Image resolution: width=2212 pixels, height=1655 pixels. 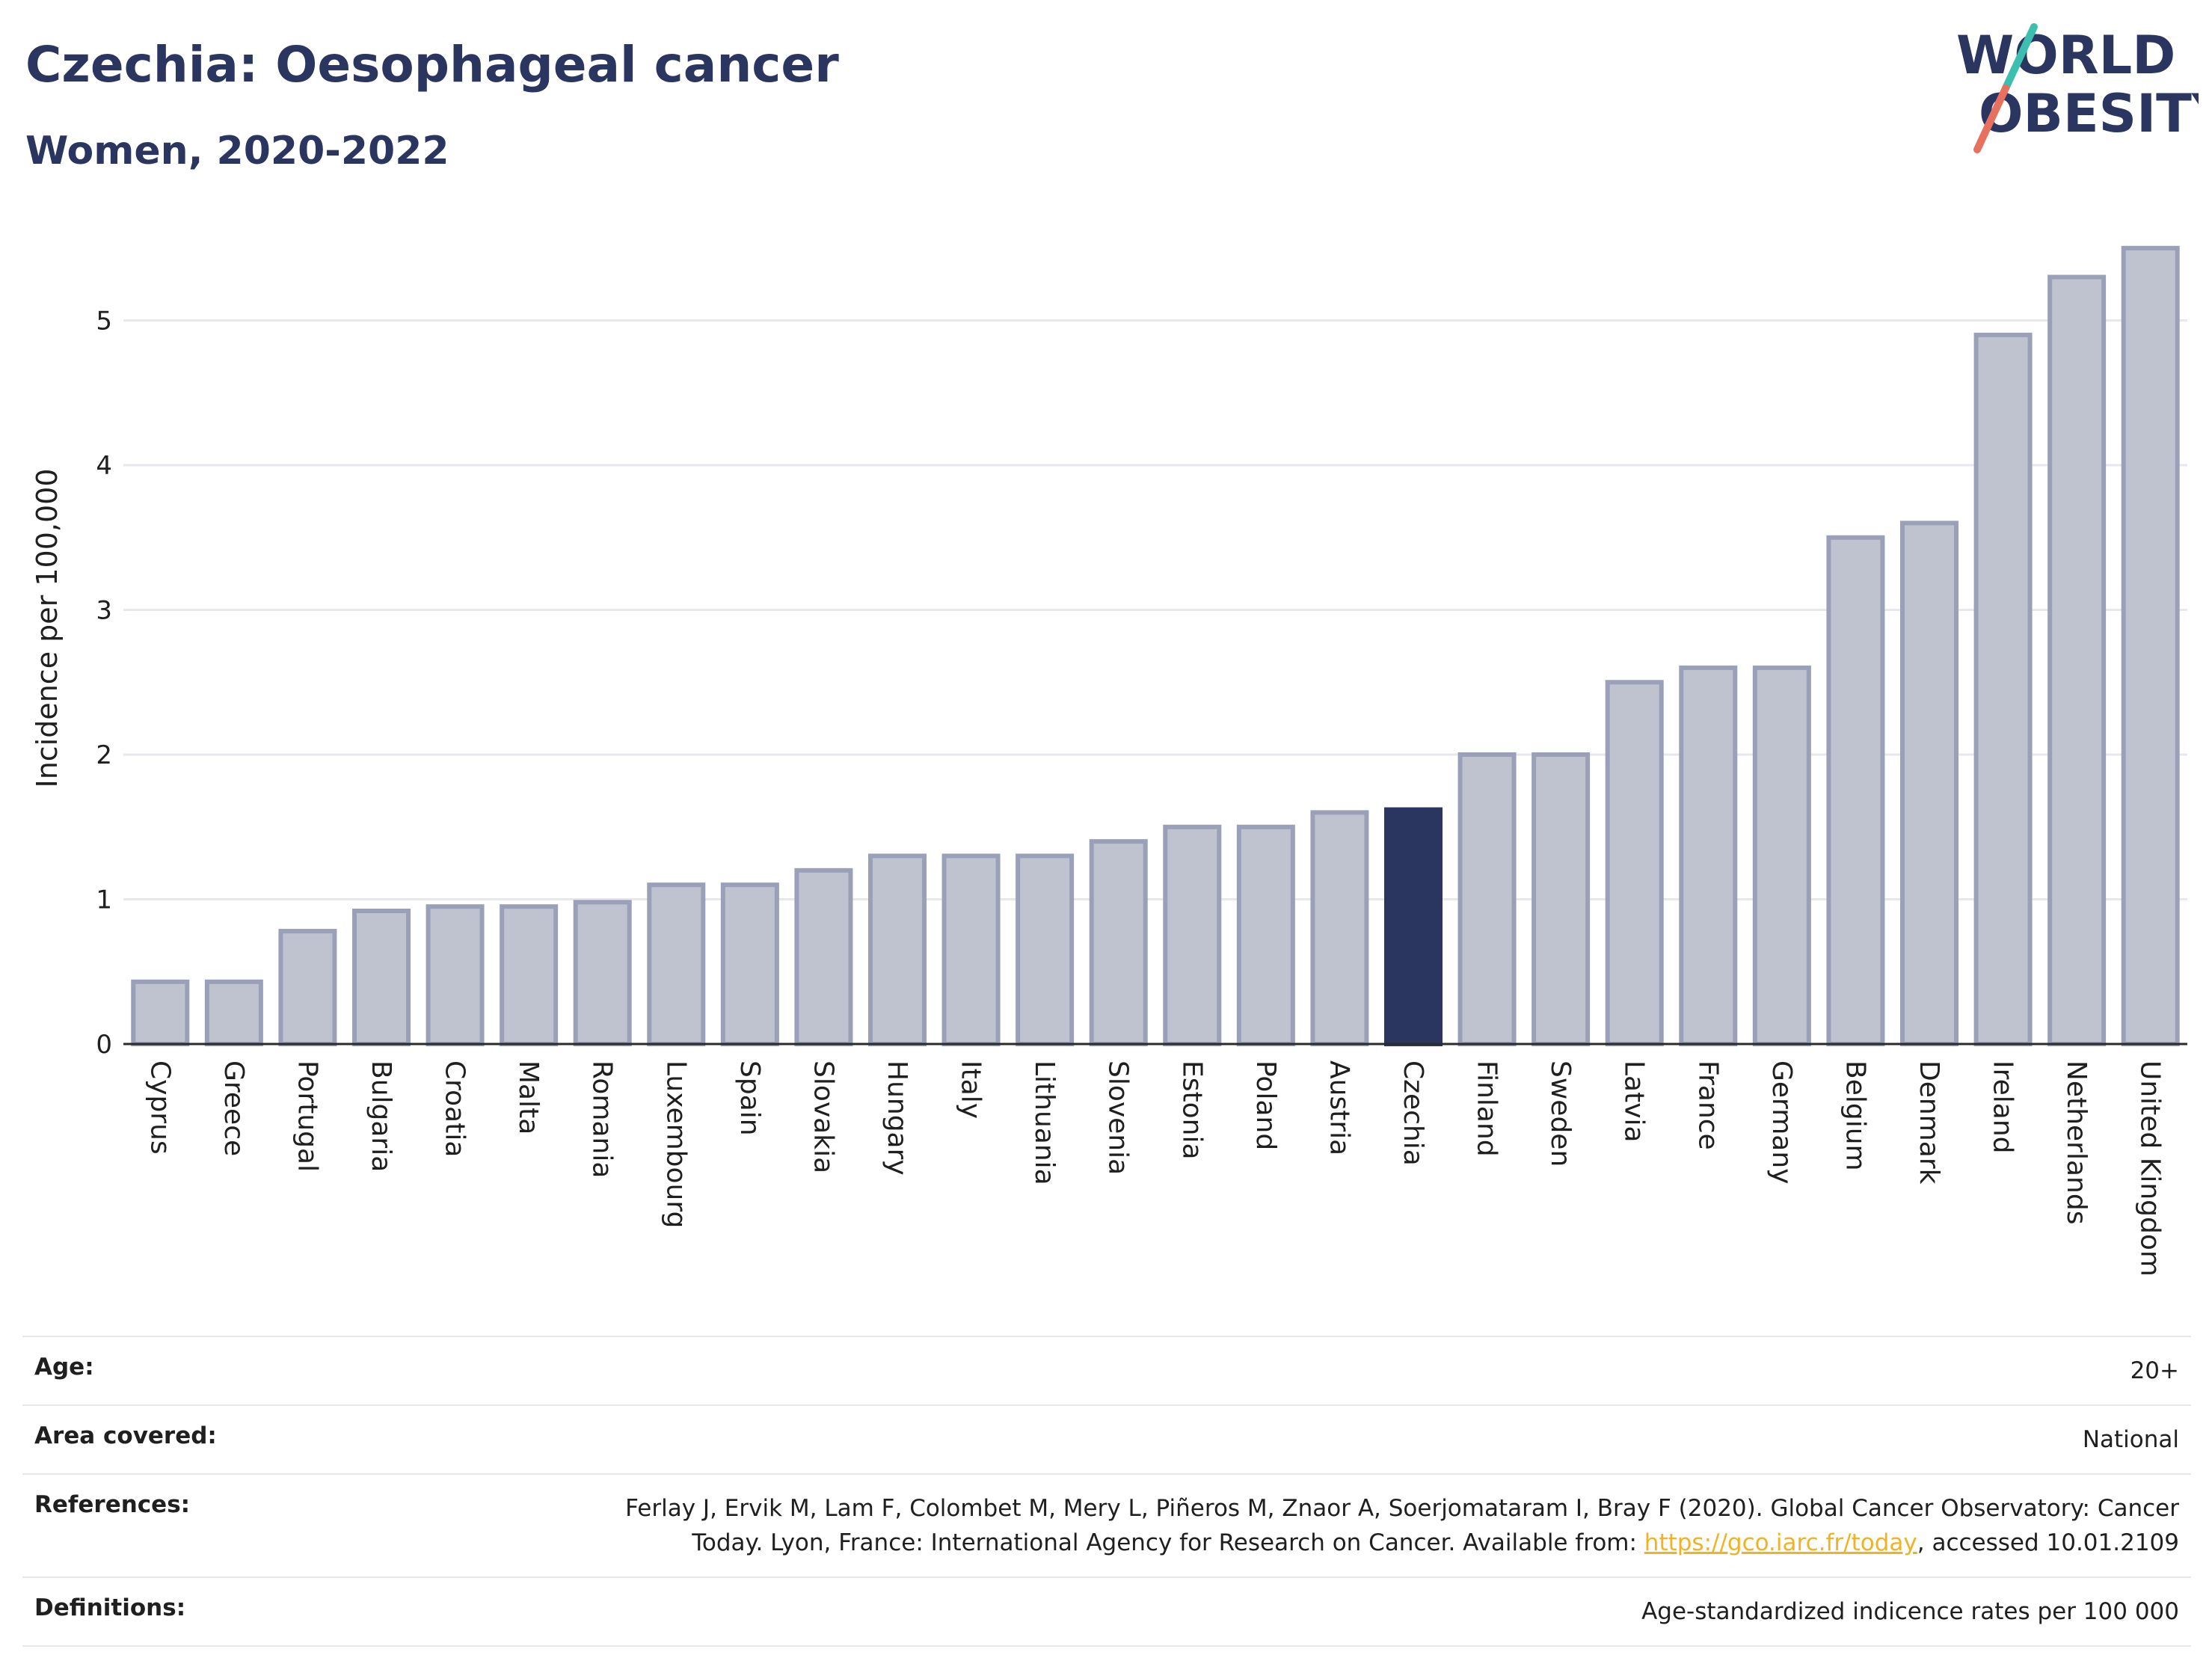 I want to click on bar-czechia, so click(x=1413, y=927).